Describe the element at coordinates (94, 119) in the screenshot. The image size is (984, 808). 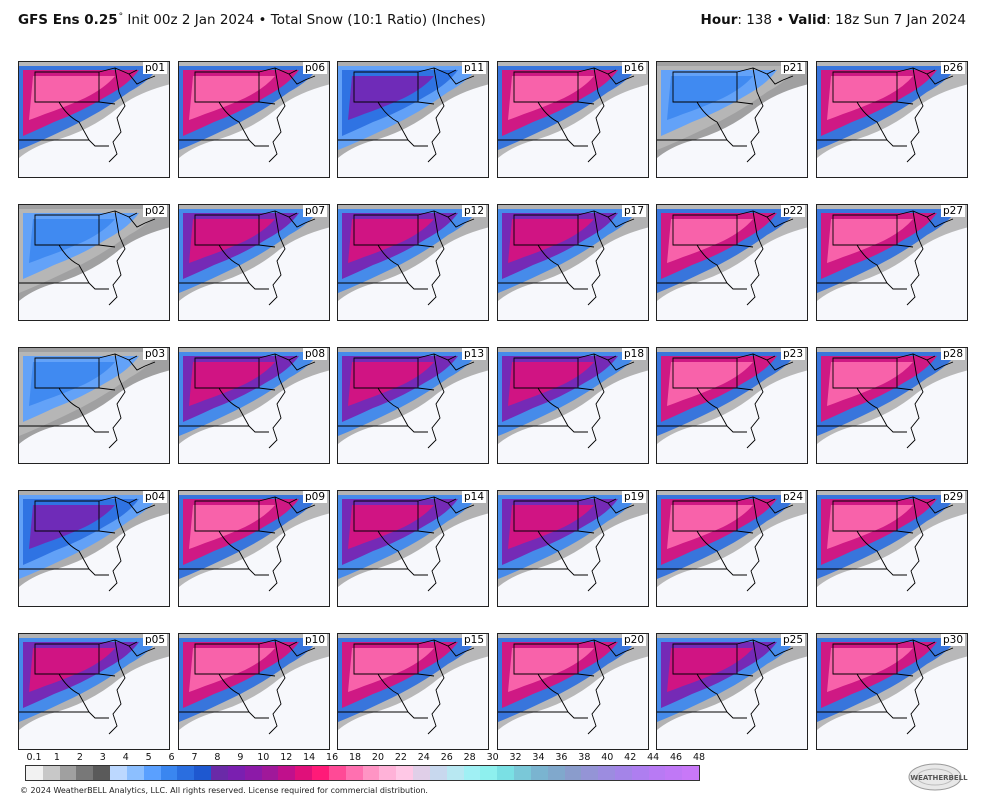
I see `ensemble-panel: p01` at that location.